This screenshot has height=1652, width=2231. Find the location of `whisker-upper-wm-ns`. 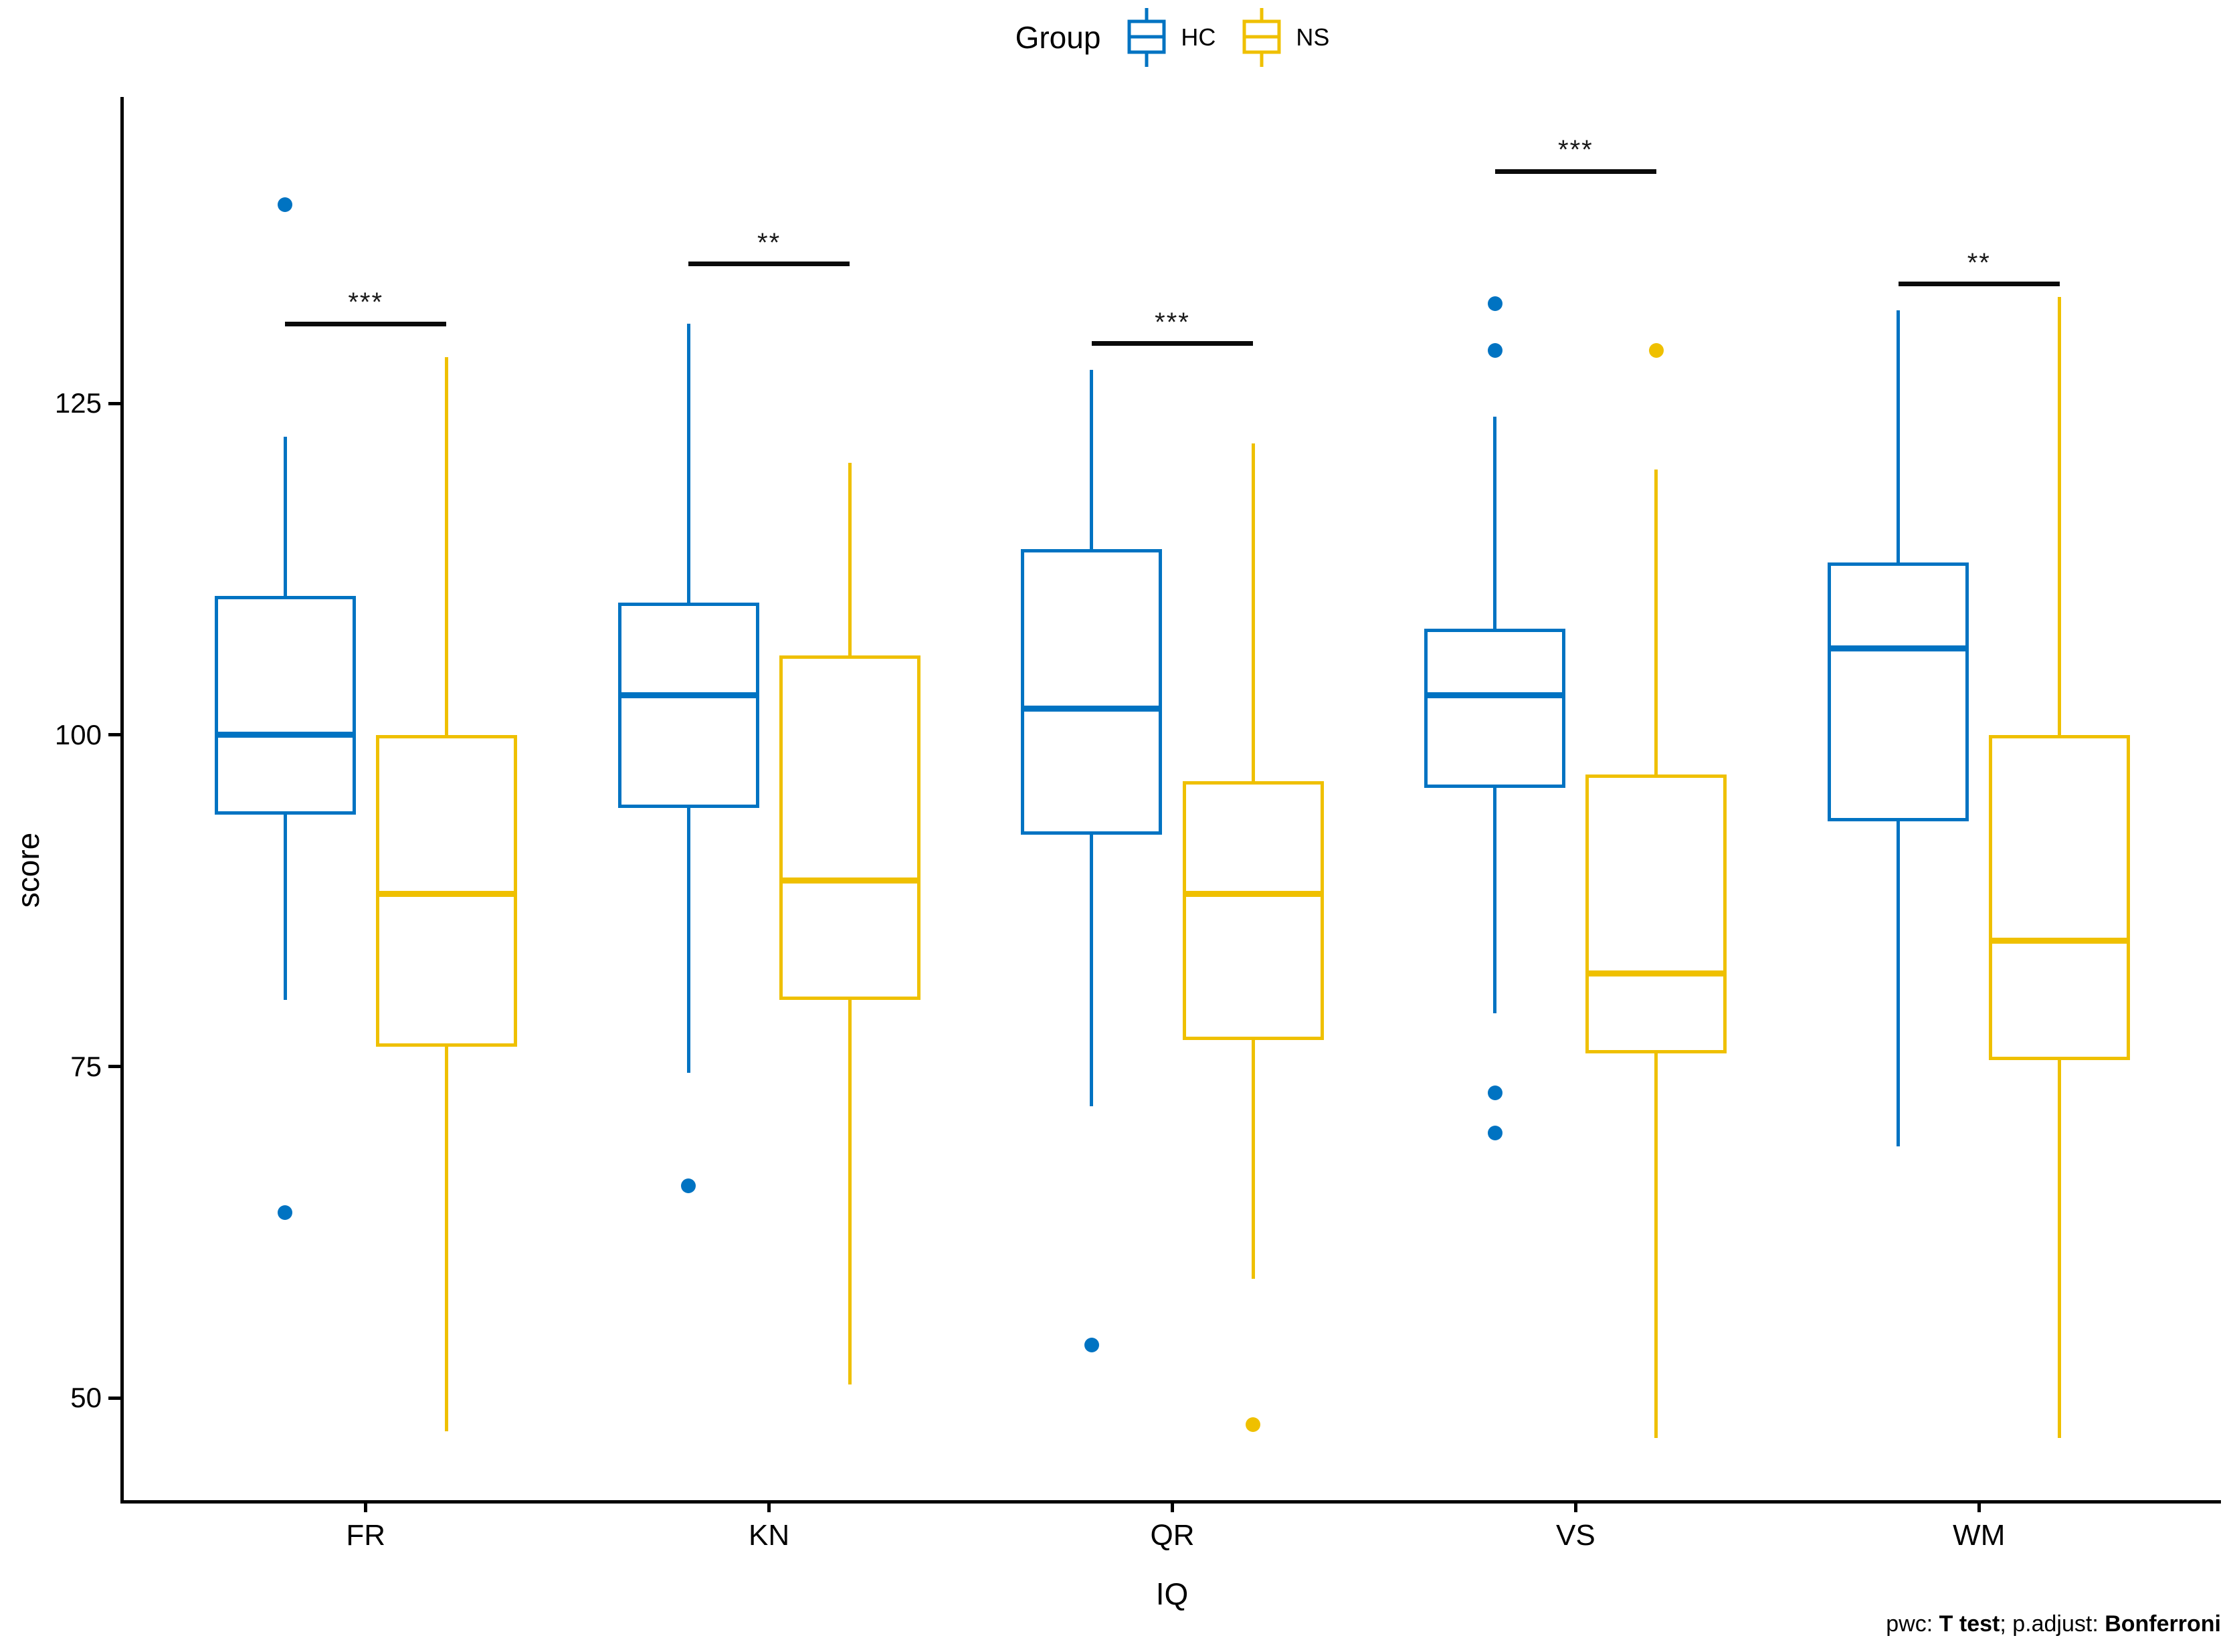

whisker-upper-wm-ns is located at coordinates (2060, 516).